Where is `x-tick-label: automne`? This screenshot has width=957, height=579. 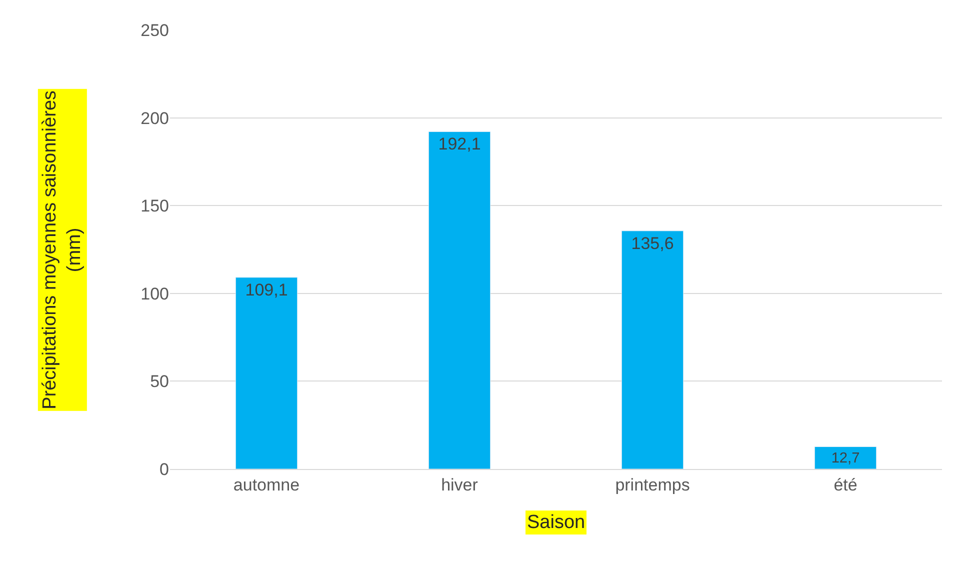
x-tick-label: automne is located at coordinates (266, 484).